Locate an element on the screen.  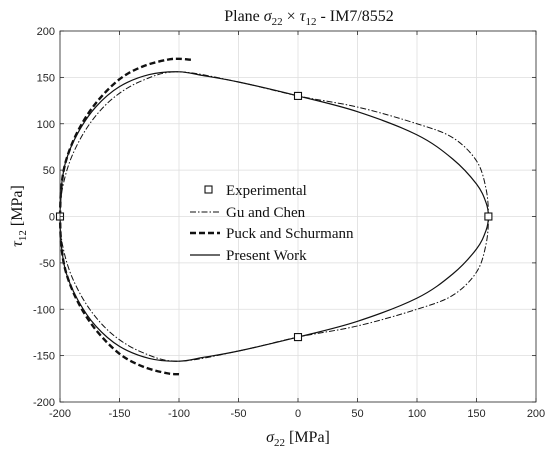
legend-item-experimental: Experimental is located at coordinates (255, 191).